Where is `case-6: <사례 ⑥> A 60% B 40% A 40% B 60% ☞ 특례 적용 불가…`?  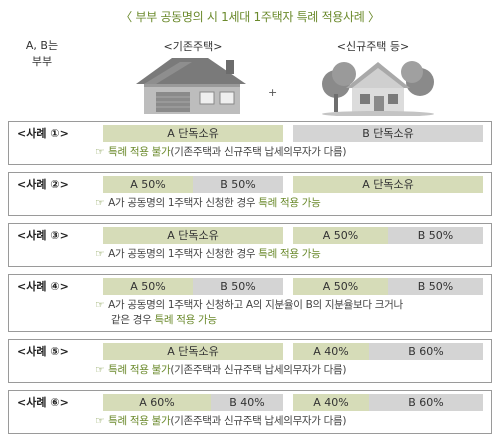 case-6: <사례 ⑥> A 60% B 40% A 40% B 60% ☞ 특례 적용 불가… is located at coordinates (250, 412).